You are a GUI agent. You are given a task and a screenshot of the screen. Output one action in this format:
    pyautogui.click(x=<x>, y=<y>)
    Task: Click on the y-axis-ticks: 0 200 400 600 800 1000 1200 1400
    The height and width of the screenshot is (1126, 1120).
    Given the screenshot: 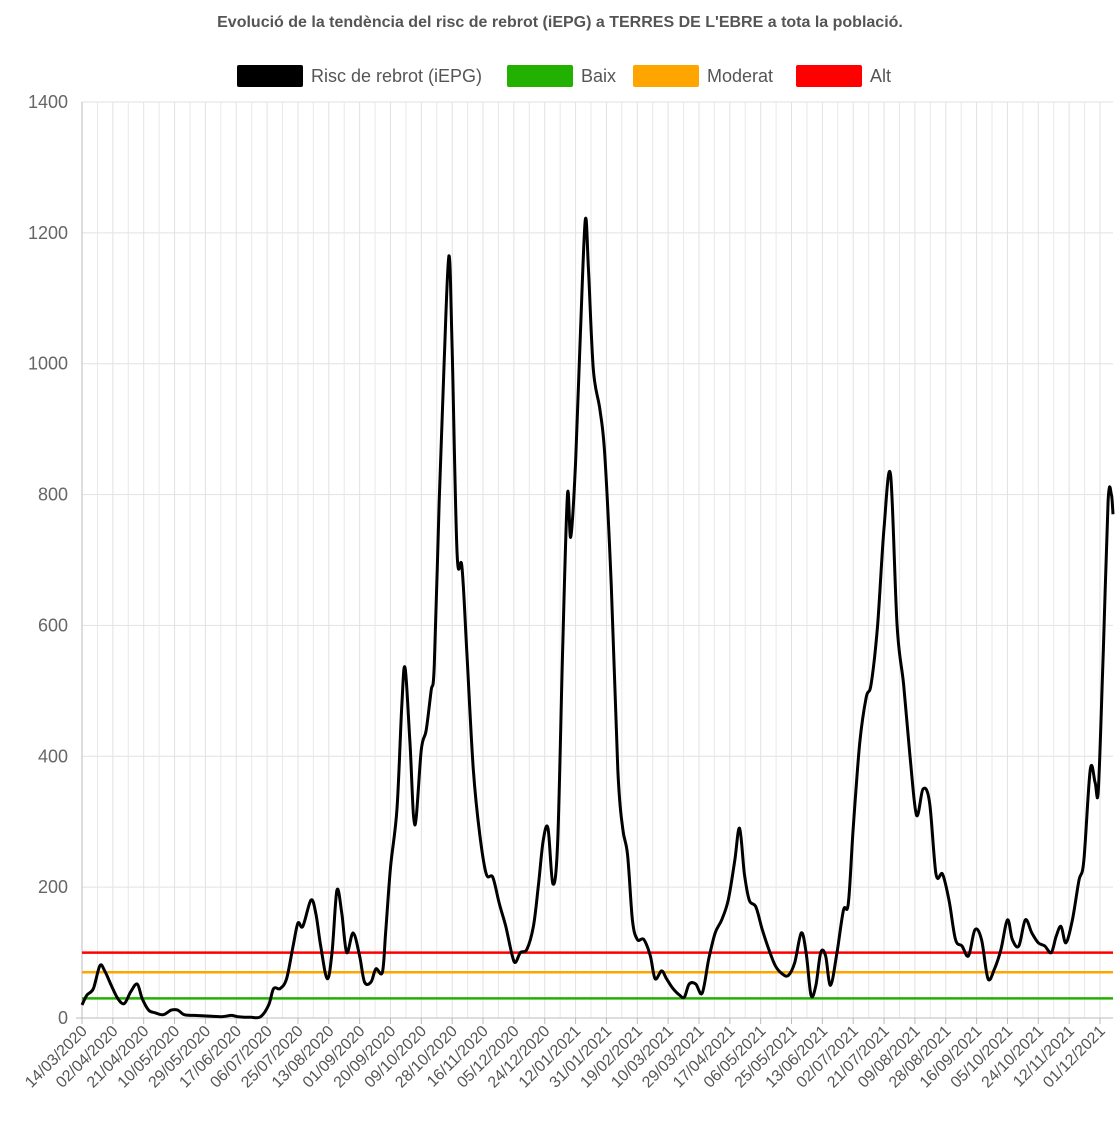 What is the action you would take?
    pyautogui.click(x=48, y=560)
    